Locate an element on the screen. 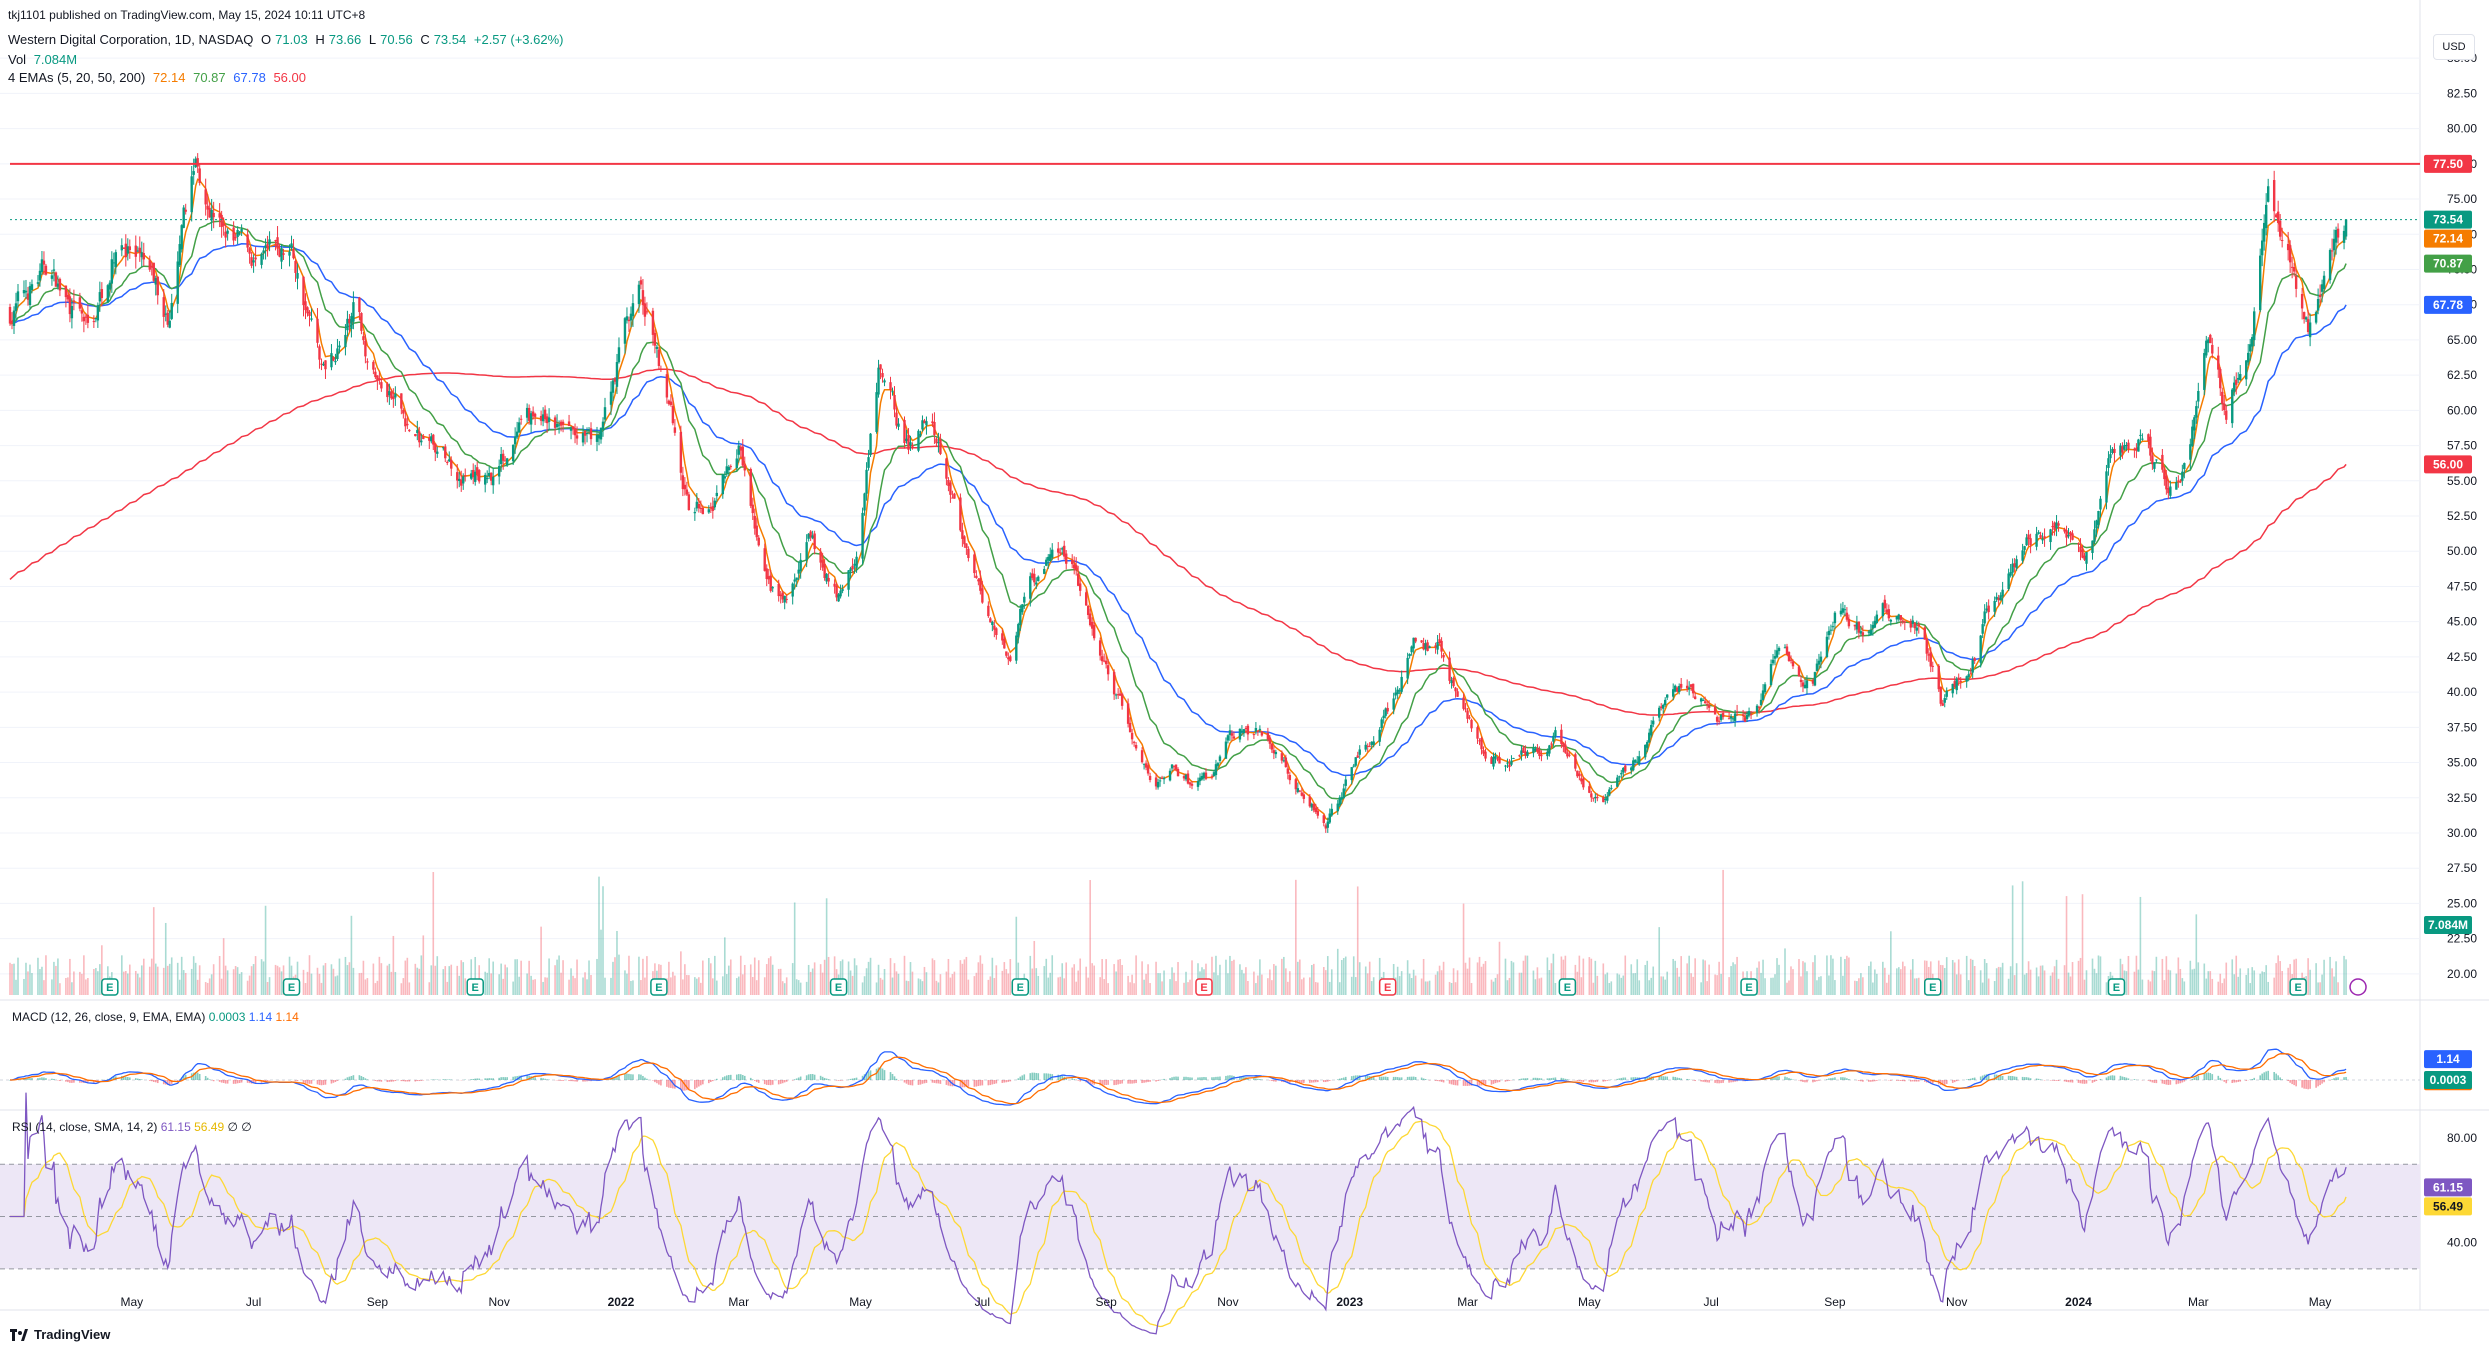 This screenshot has width=2489, height=1350. tradingview-logo: TradingView is located at coordinates (60, 1334).